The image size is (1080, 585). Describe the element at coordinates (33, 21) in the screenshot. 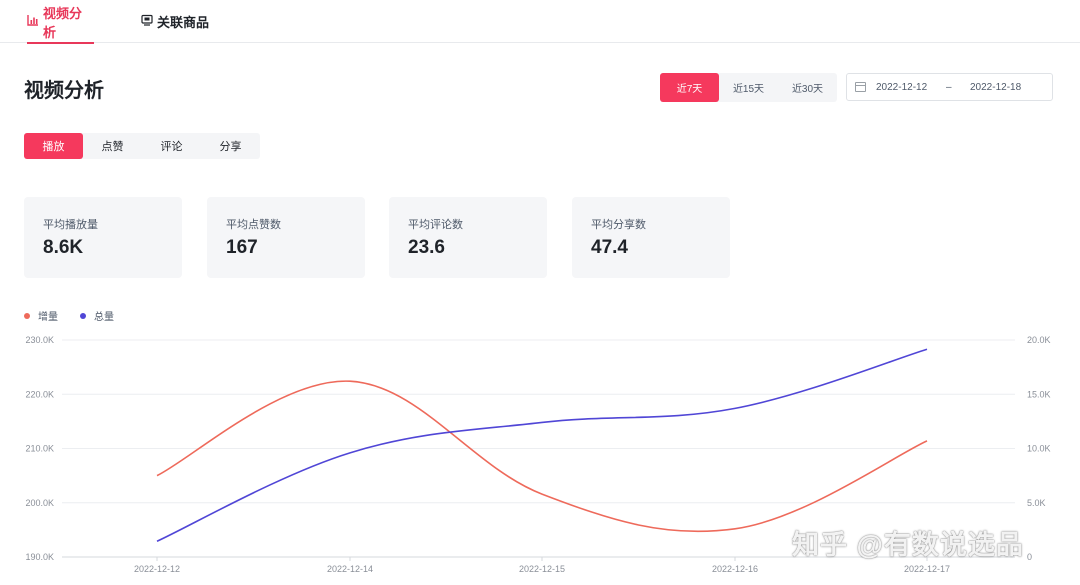

I see `bar-chart-icon` at that location.